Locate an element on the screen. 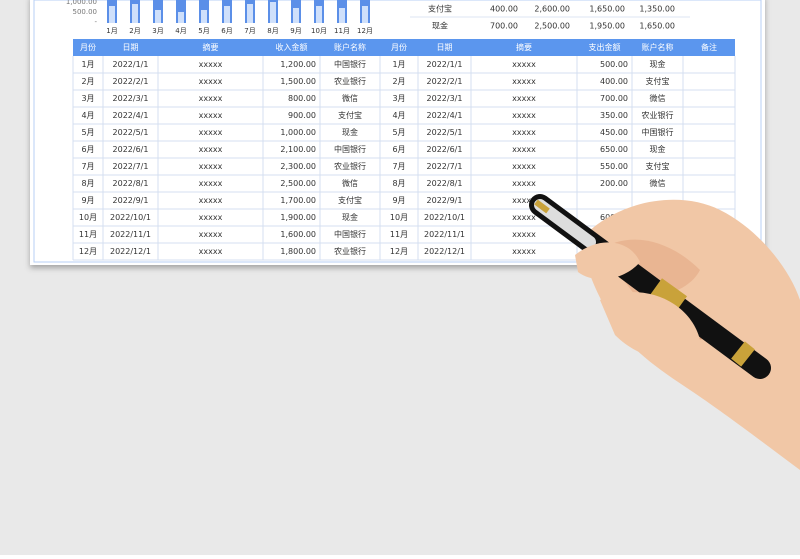 This screenshot has width=800, height=559. cell: 900.00 is located at coordinates (302, 115).